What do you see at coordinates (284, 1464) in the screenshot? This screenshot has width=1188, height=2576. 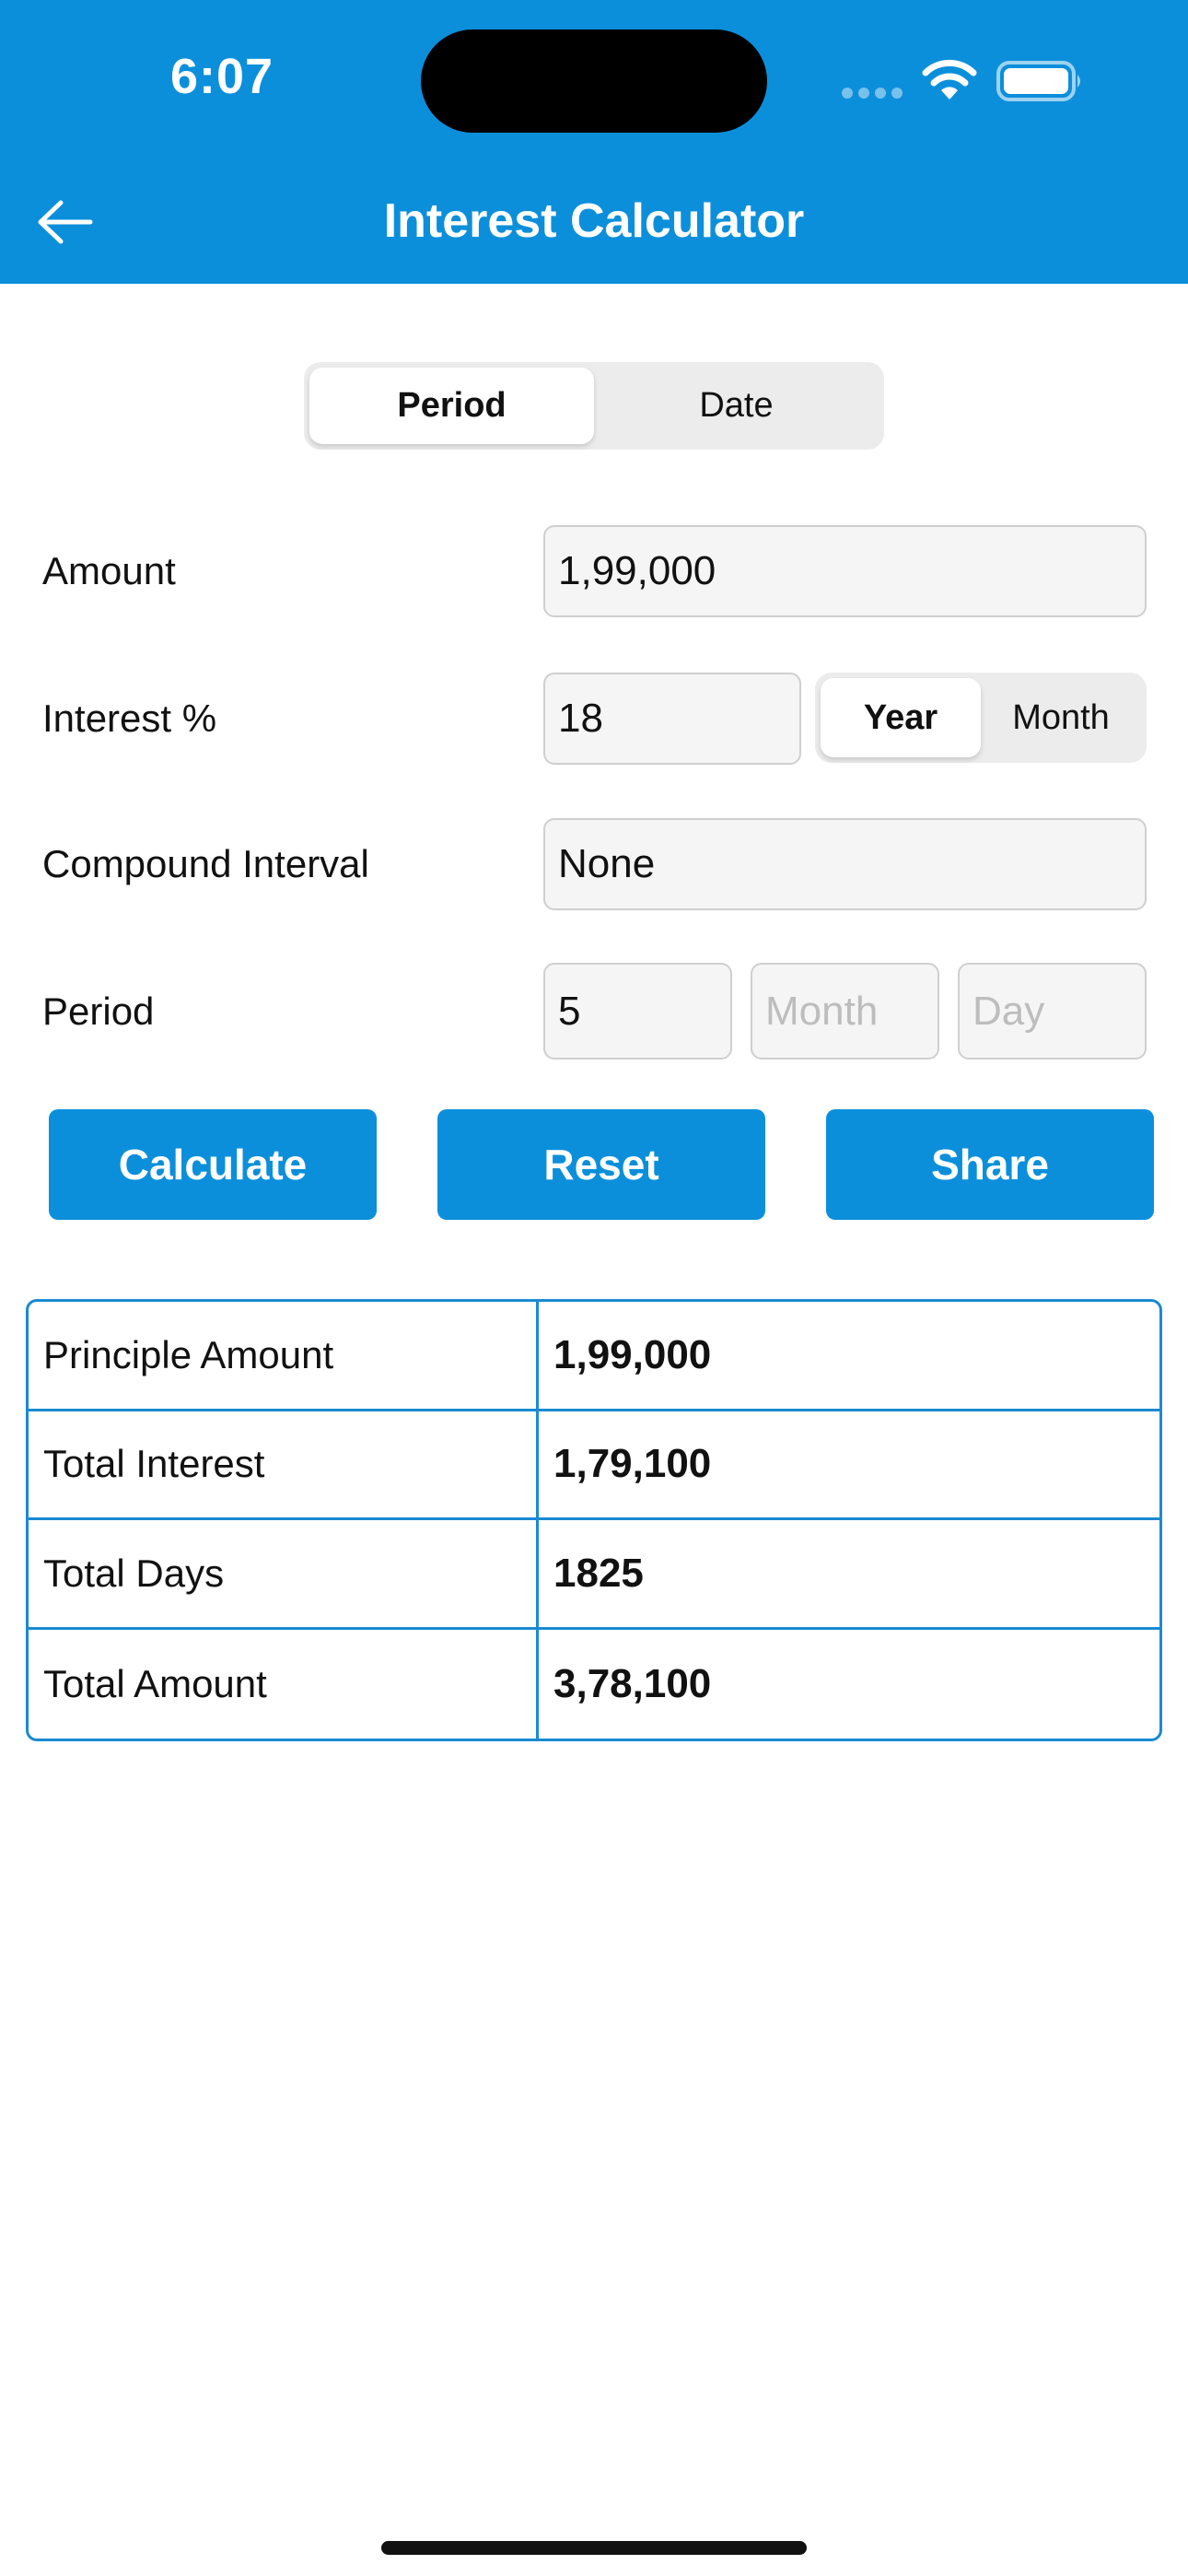 I see `result-label: Total Interest` at bounding box center [284, 1464].